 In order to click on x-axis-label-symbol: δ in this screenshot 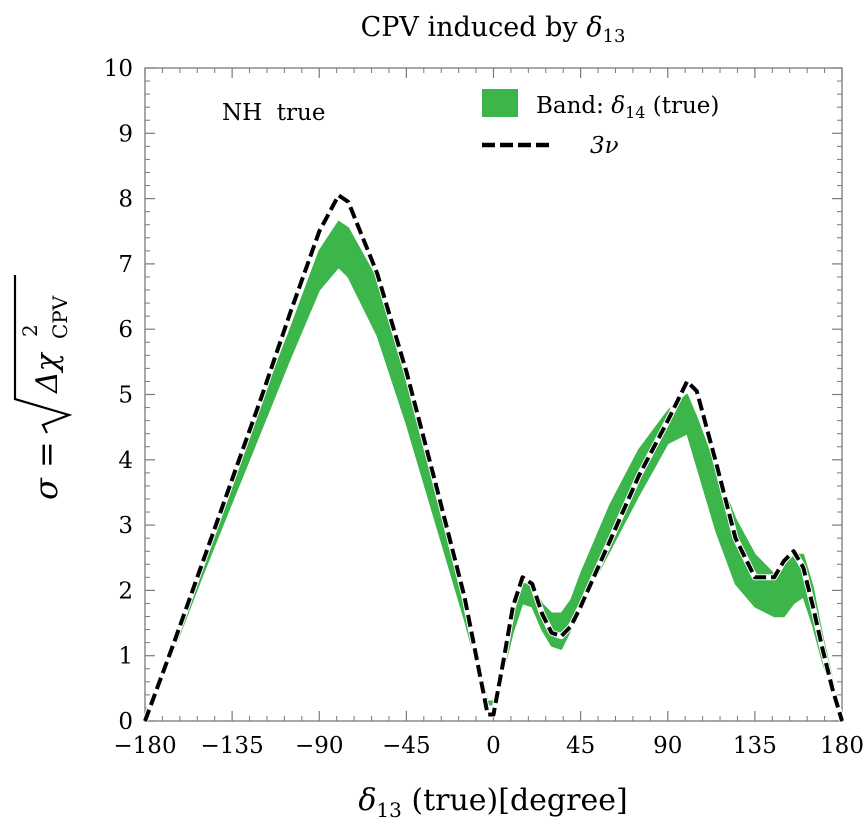, I will do `click(367, 800)`.